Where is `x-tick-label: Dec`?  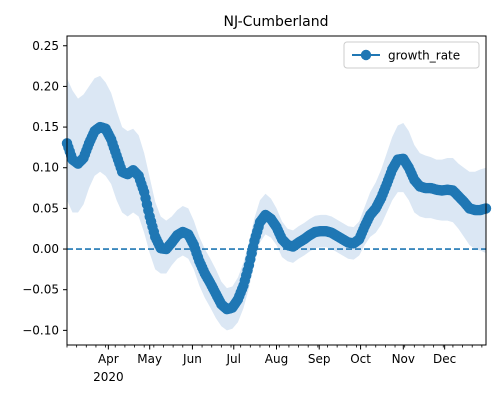 x-tick-label: Dec is located at coordinates (444, 359).